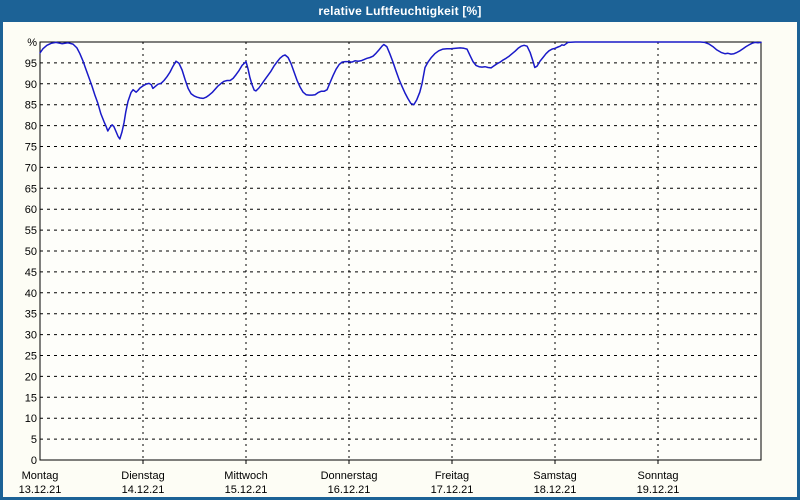  I want to click on y-tick-label: 55, so click(31, 231).